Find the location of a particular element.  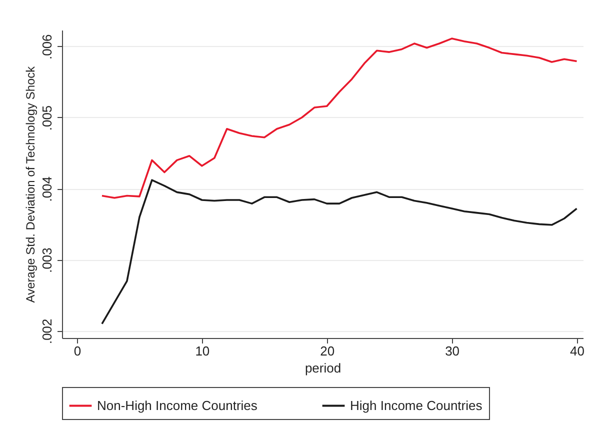

y-tick-label: .005 is located at coordinates (47, 118).